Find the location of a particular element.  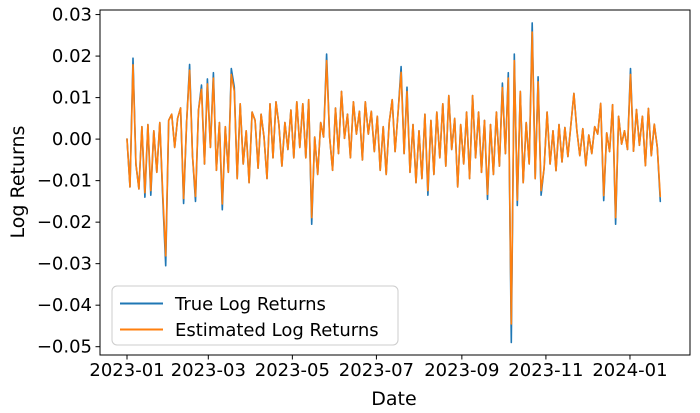

y-tick-label: 0.02 is located at coordinates (72, 56).